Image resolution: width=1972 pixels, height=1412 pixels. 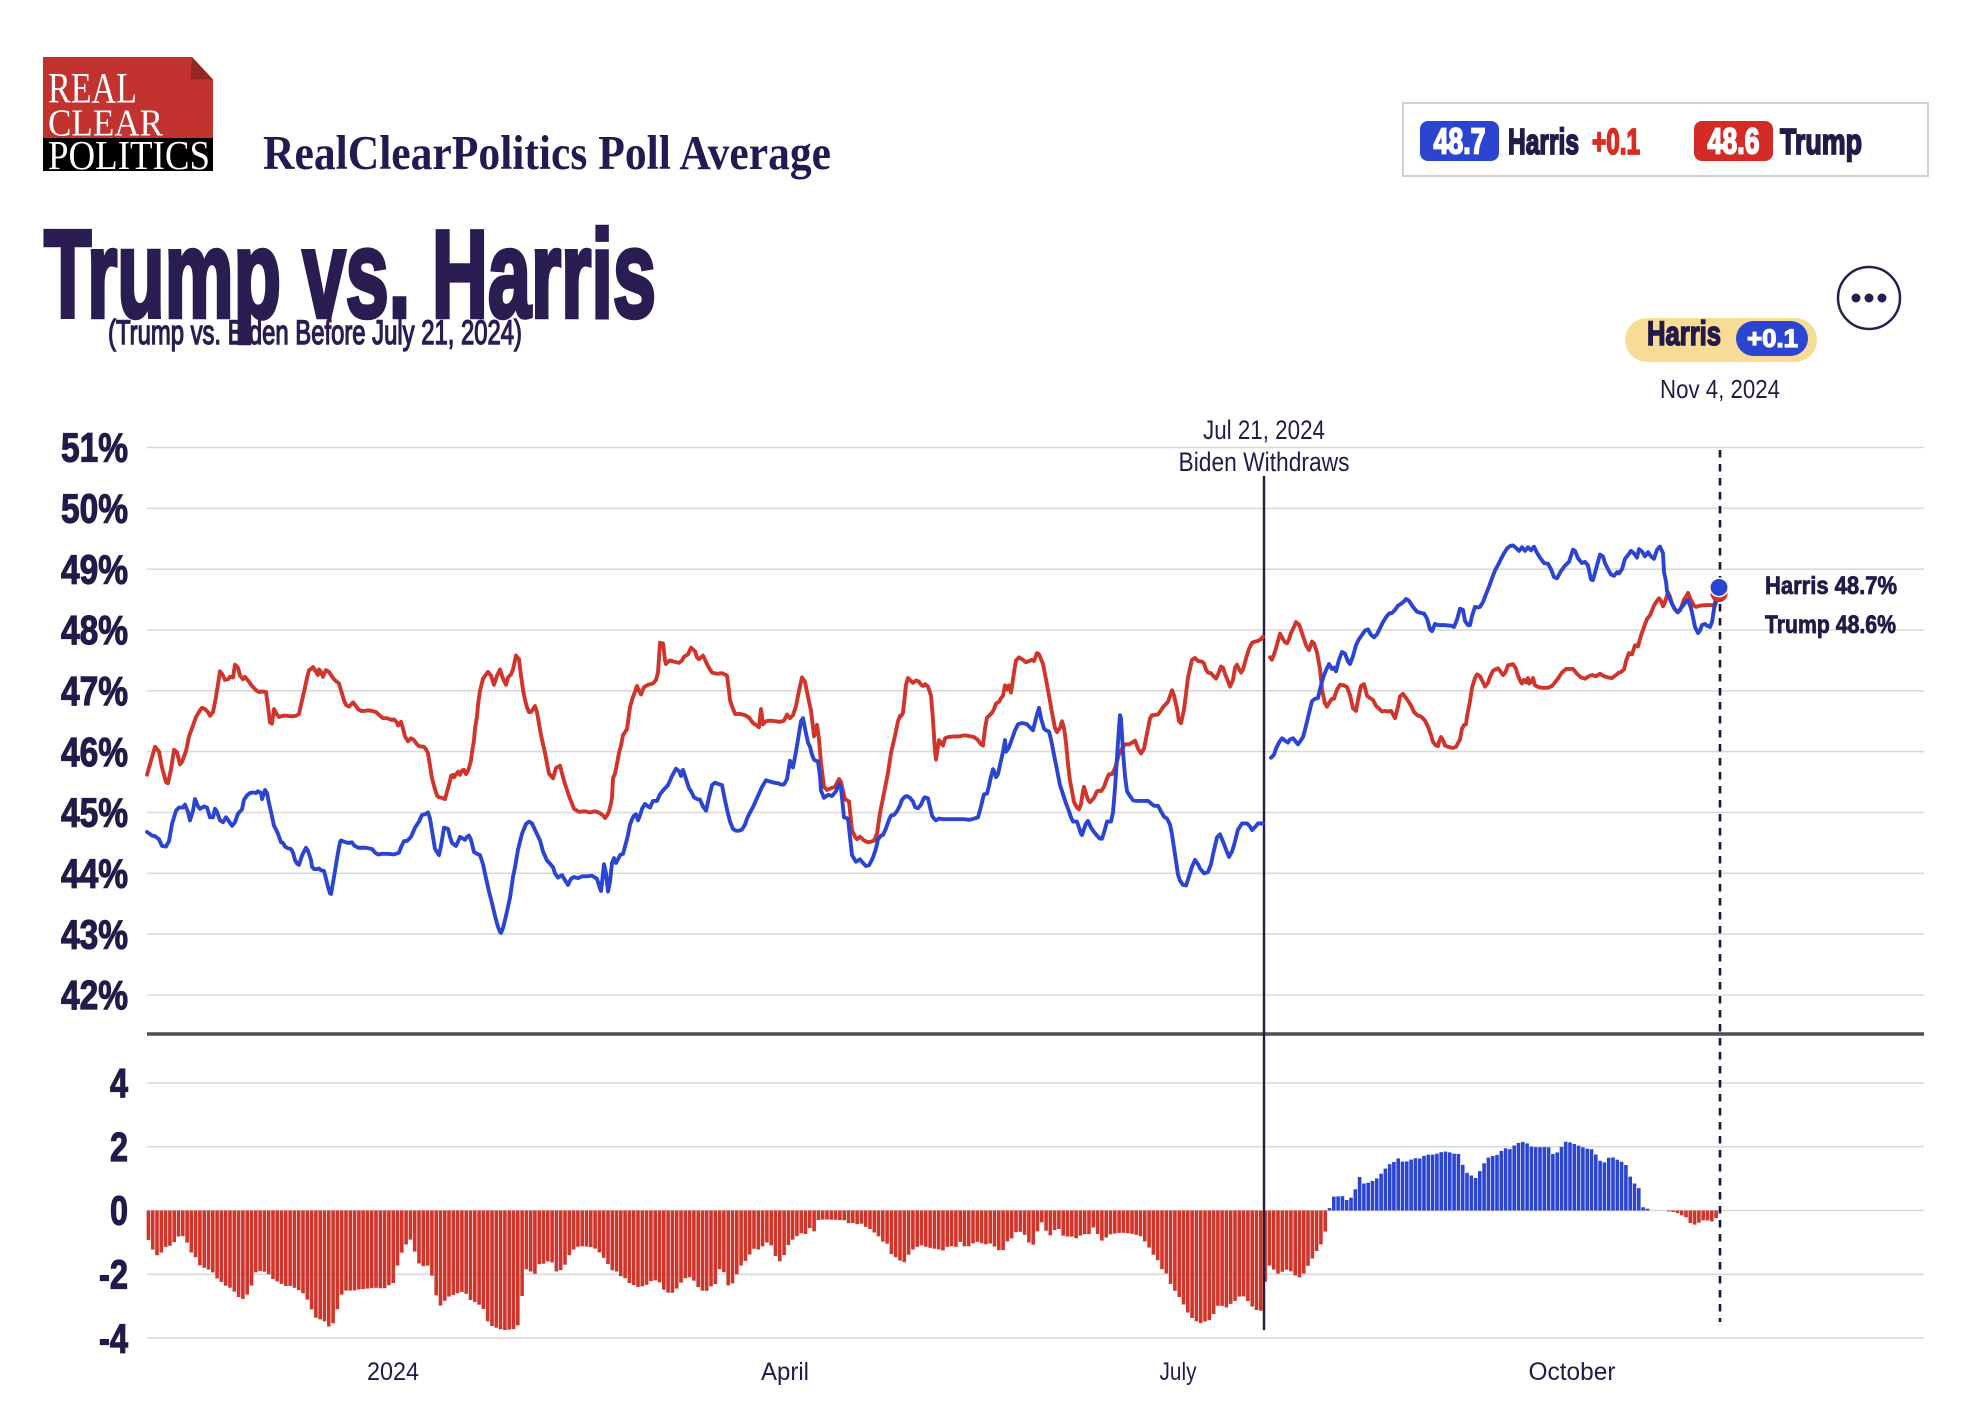 I want to click on svg-text: 51%, so click(x=94, y=448).